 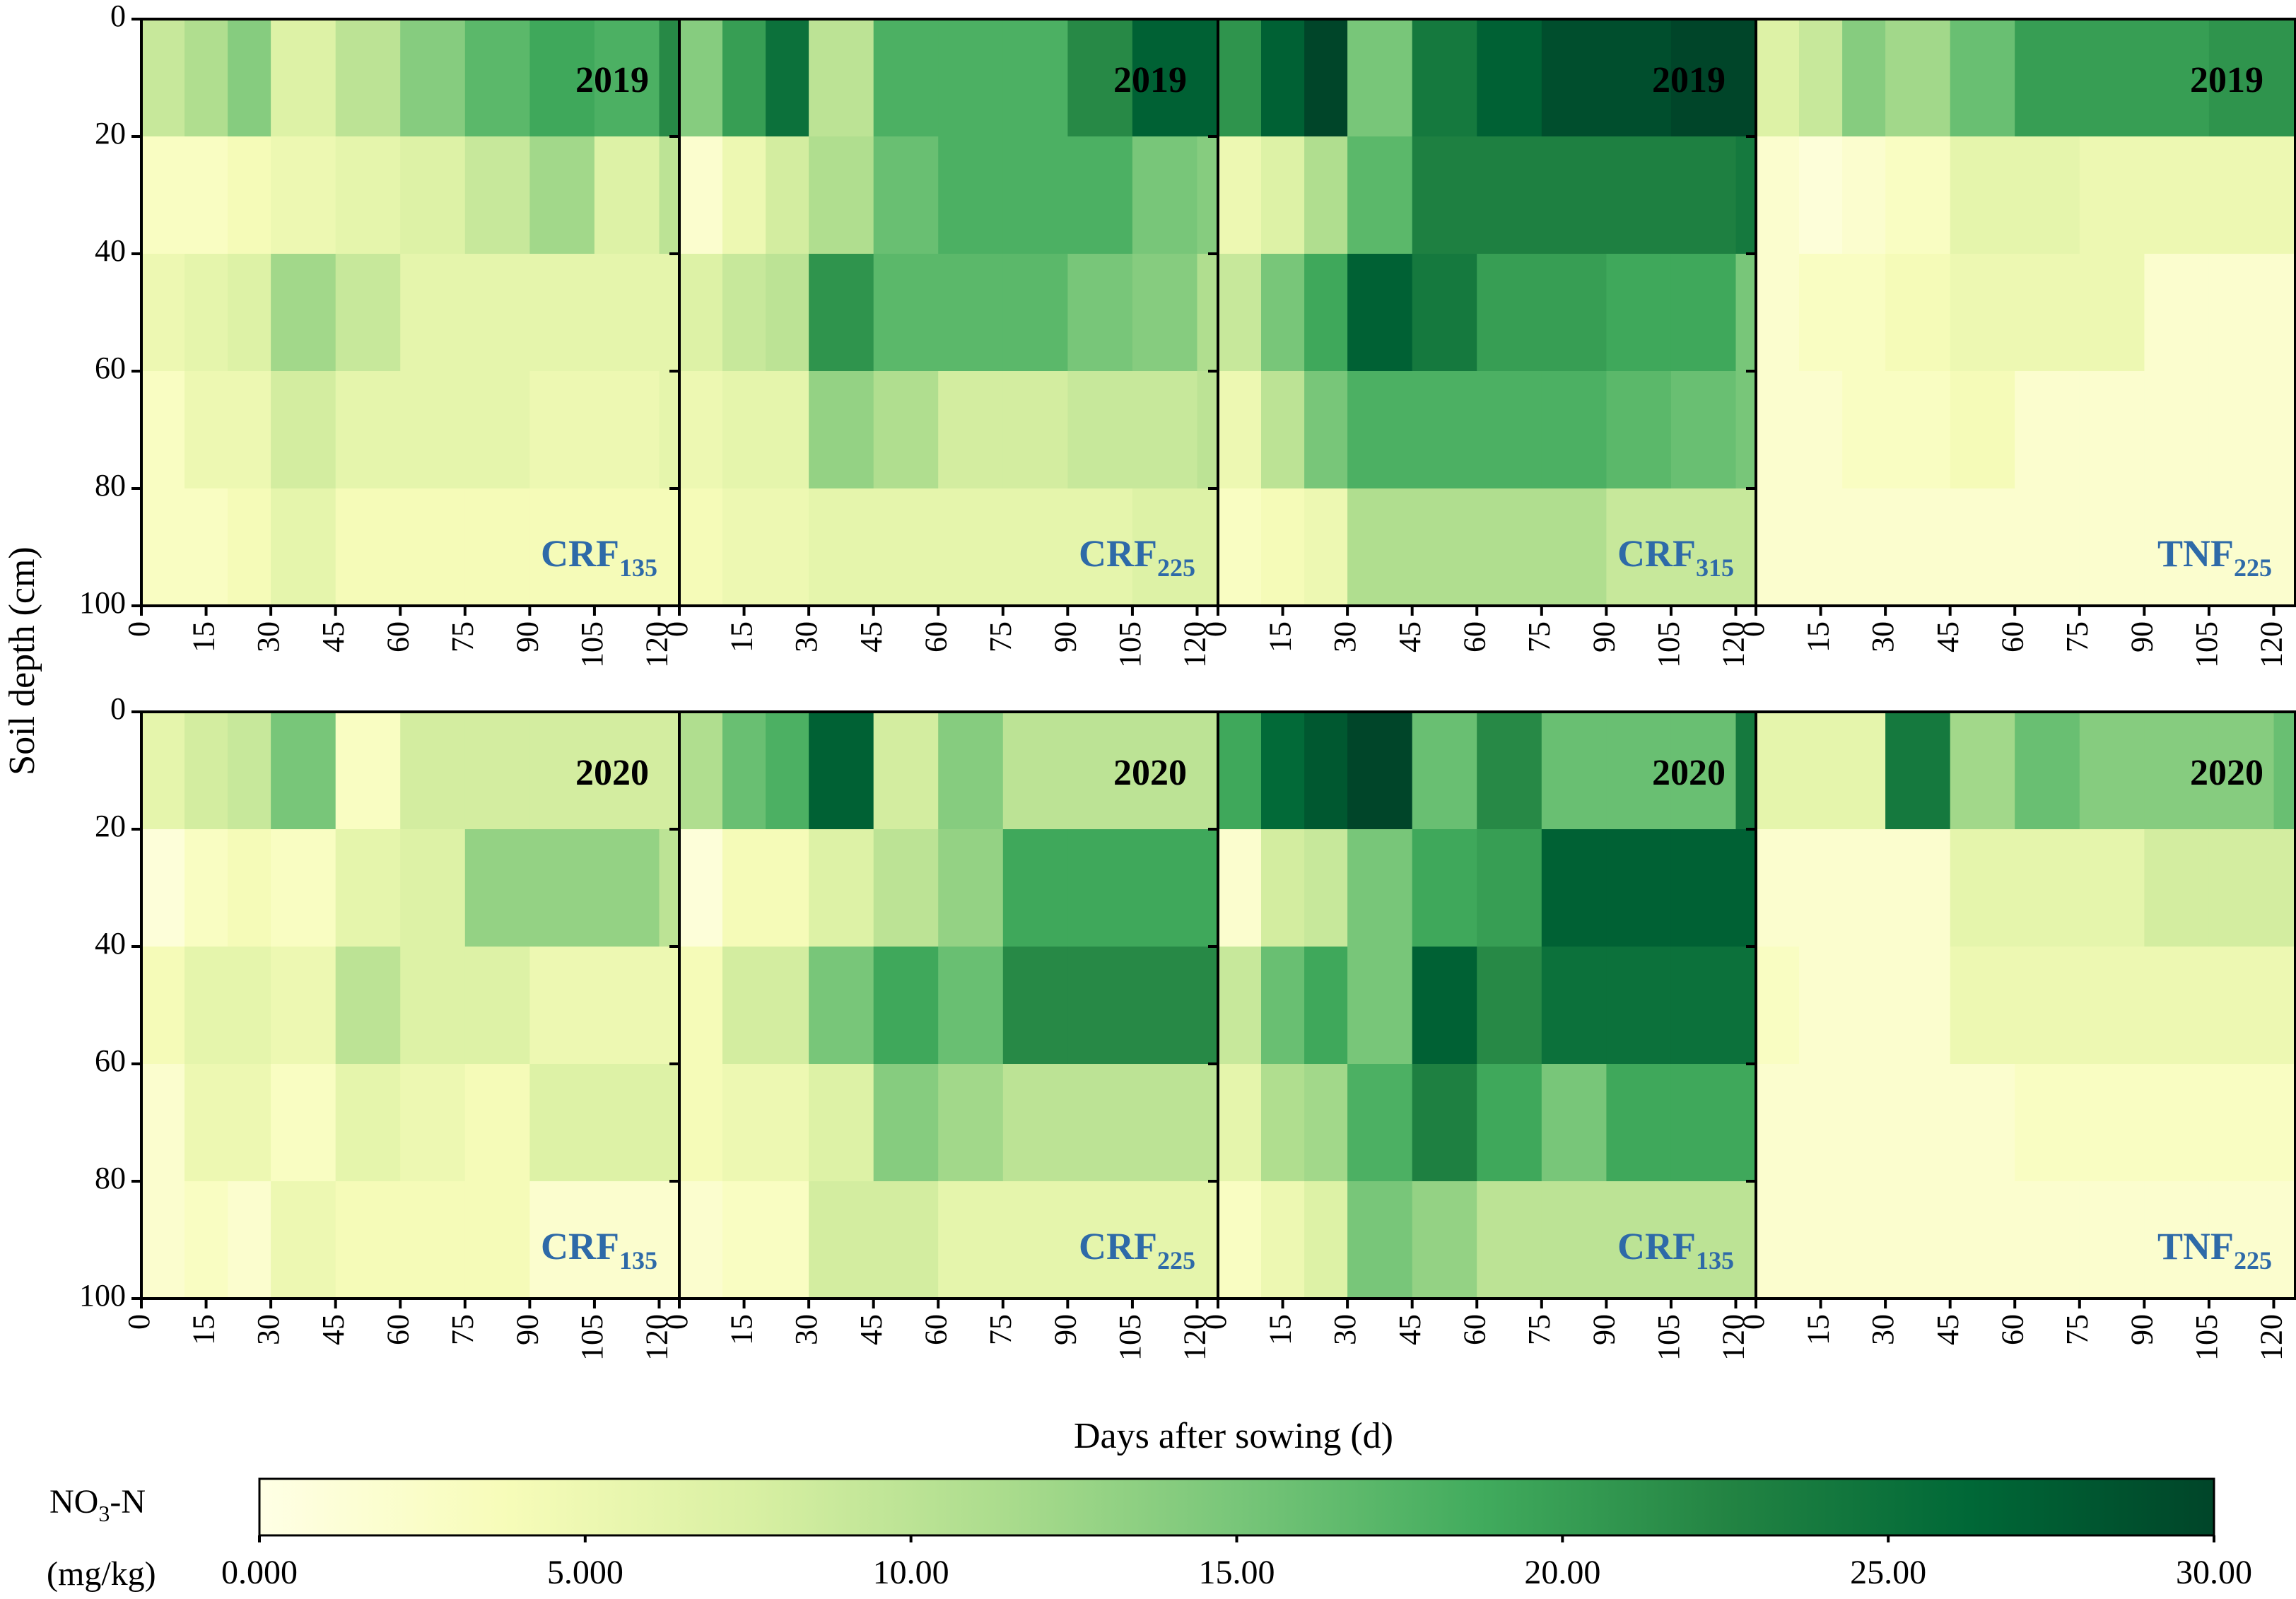 What do you see at coordinates (268, 636) in the screenshot?
I see `x-tick-label: 30` at bounding box center [268, 636].